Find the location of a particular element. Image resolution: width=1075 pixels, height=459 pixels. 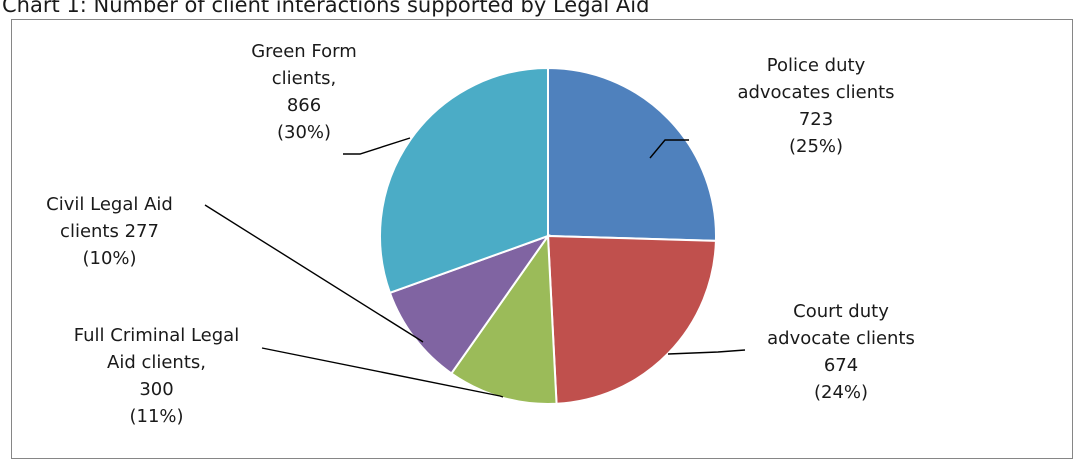

data-label-line: (10%) is located at coordinates (109, 258).